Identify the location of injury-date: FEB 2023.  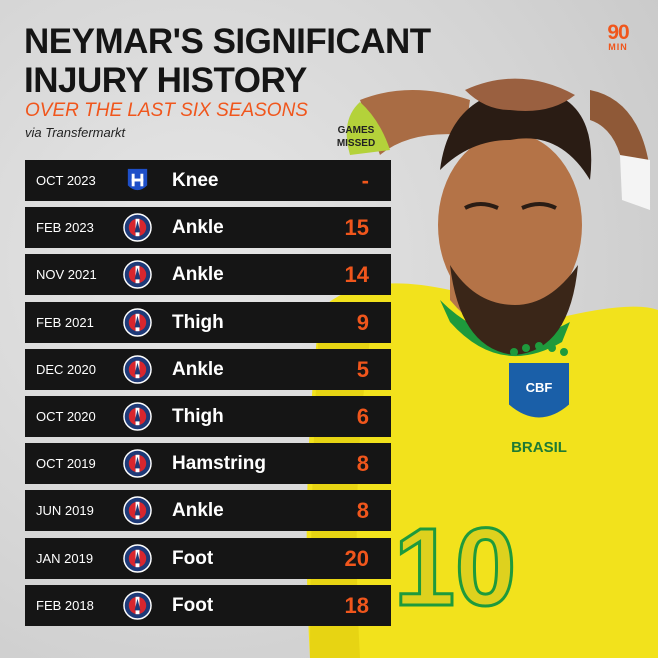
(65, 228).